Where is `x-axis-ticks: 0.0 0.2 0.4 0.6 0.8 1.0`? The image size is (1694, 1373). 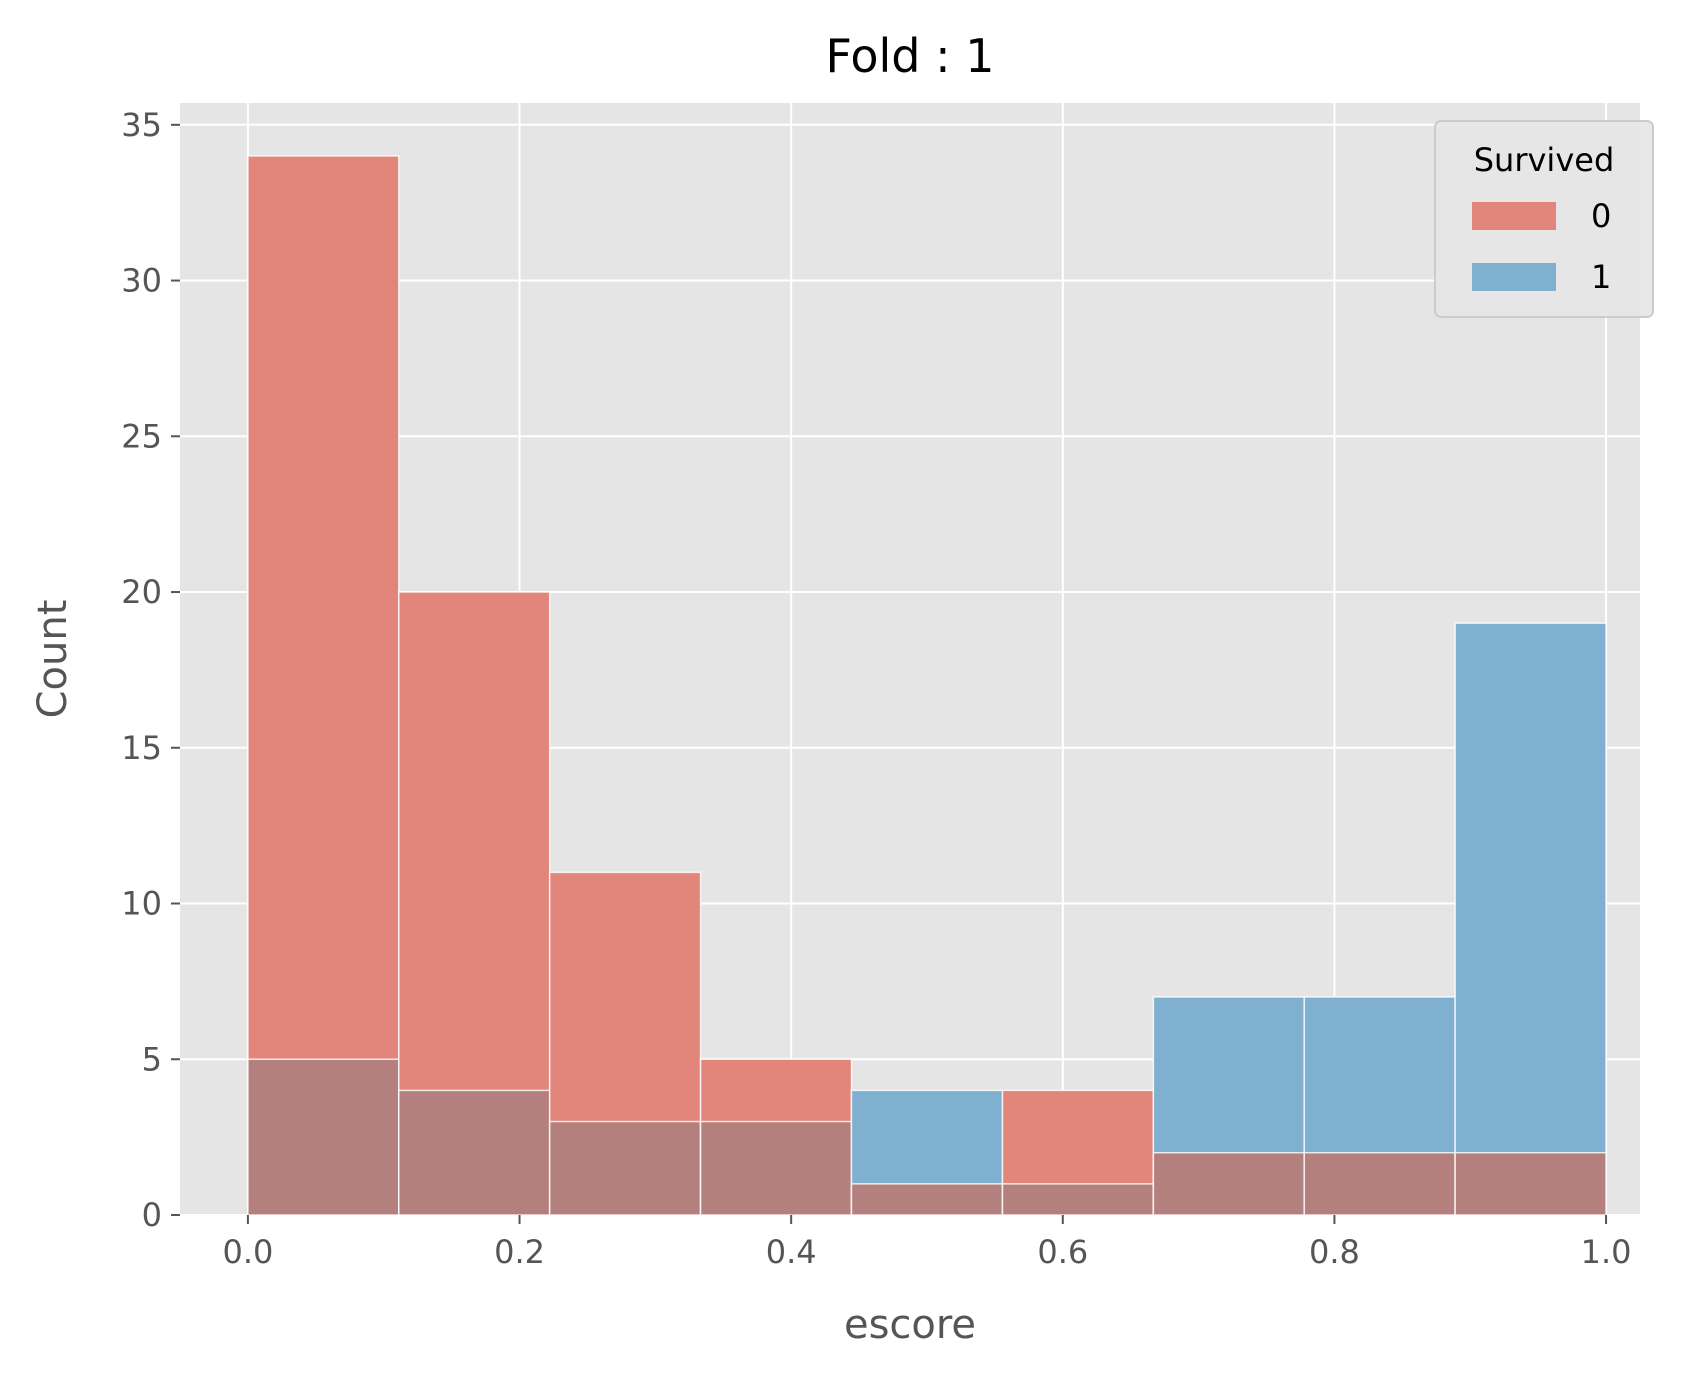
x-axis-ticks: 0.0 0.2 0.4 0.6 0.8 1.0 is located at coordinates (926, 1243).